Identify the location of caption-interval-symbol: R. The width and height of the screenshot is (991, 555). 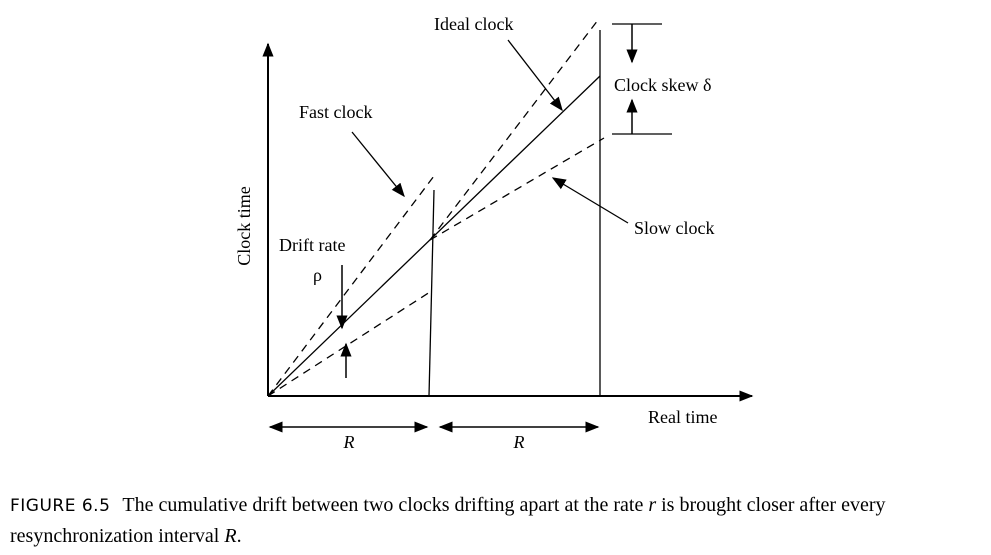
(230, 536).